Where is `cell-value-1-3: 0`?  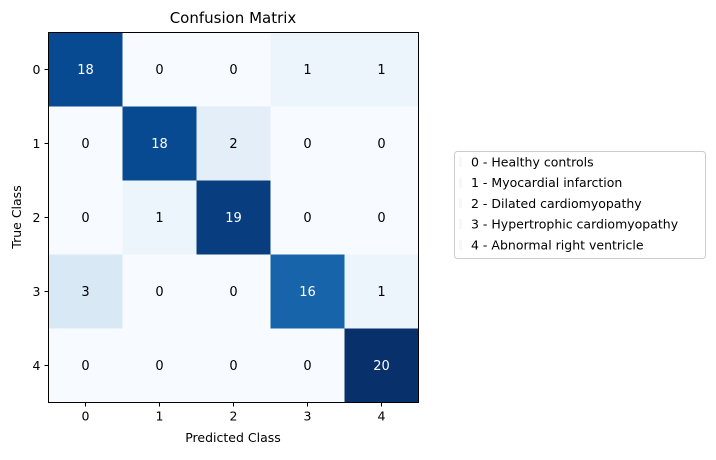 cell-value-1-3: 0 is located at coordinates (307, 144).